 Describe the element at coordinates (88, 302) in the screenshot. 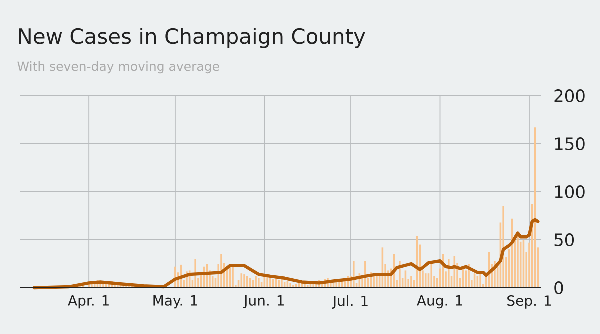

I see `x-tick-label: Apr. 1` at that location.